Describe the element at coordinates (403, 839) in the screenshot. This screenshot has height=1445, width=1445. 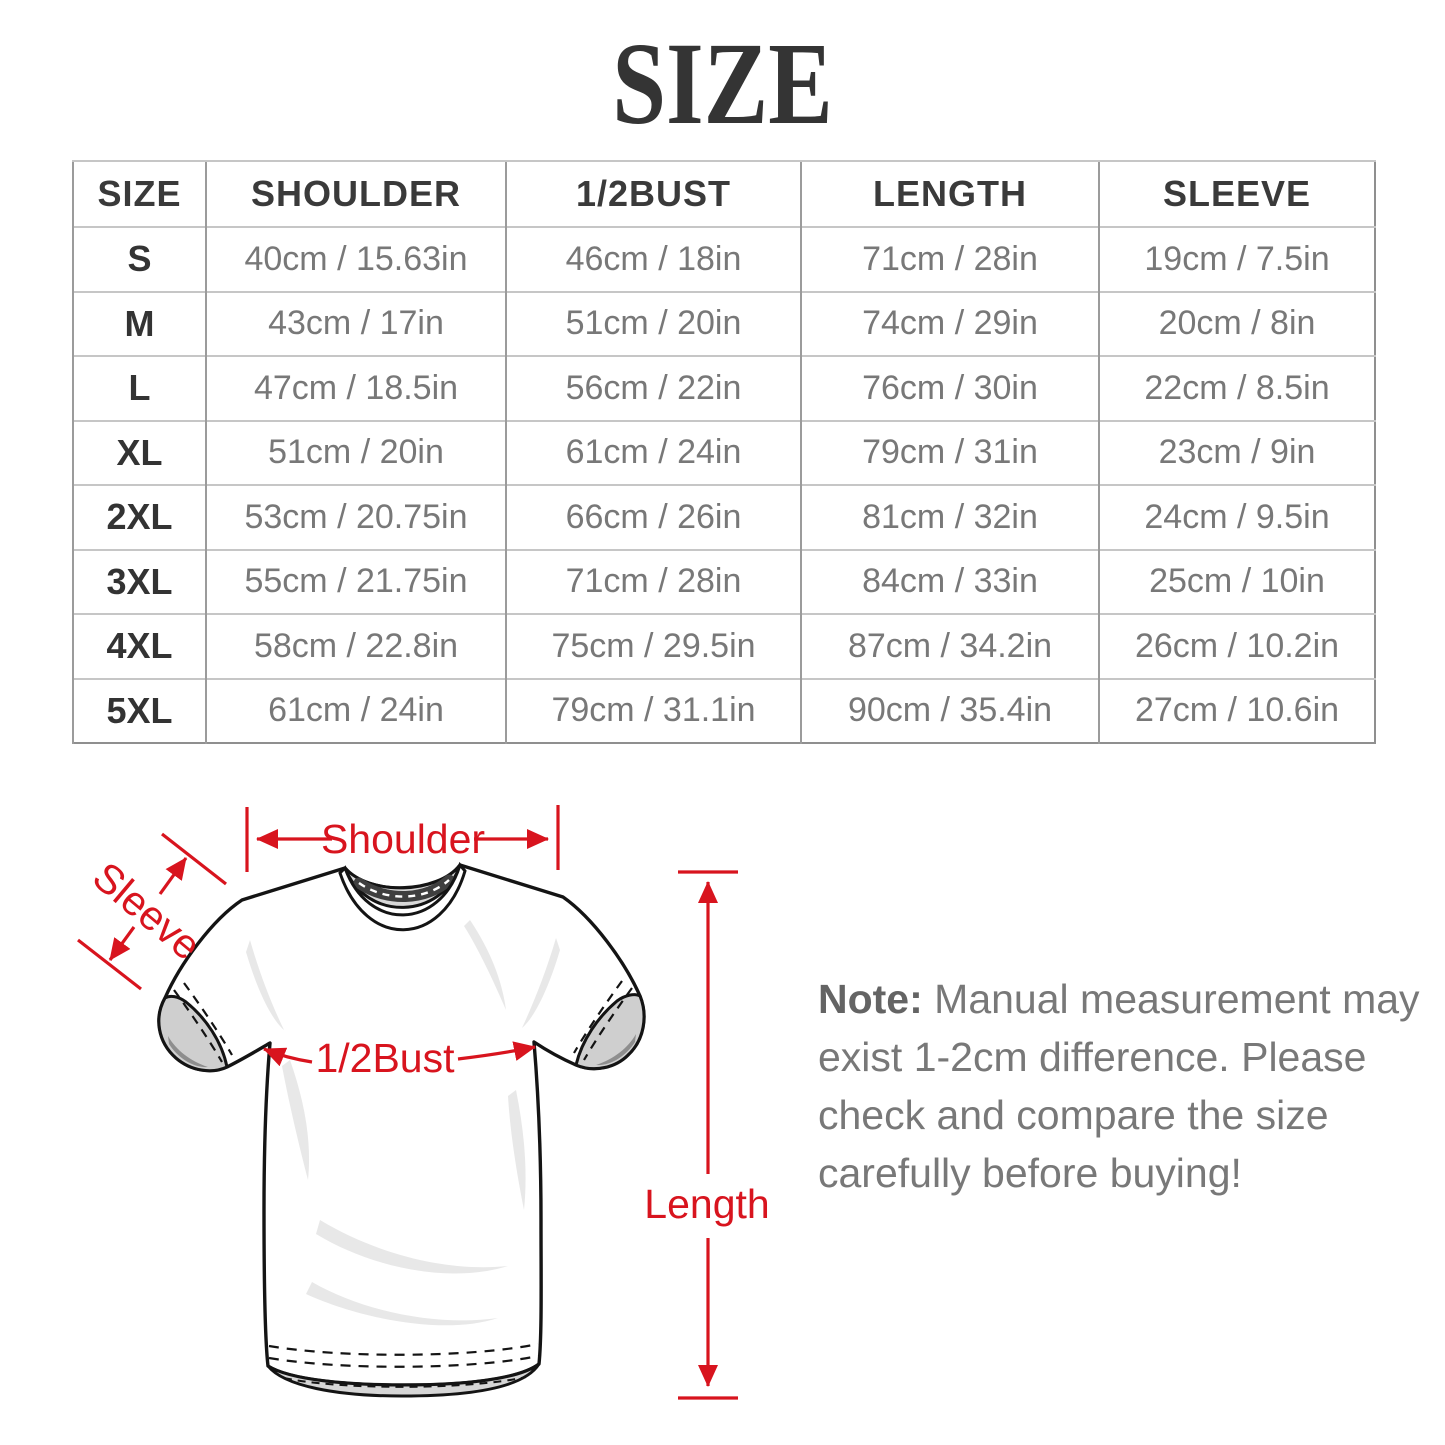
I see `shoulder-label: Shoulder` at that location.